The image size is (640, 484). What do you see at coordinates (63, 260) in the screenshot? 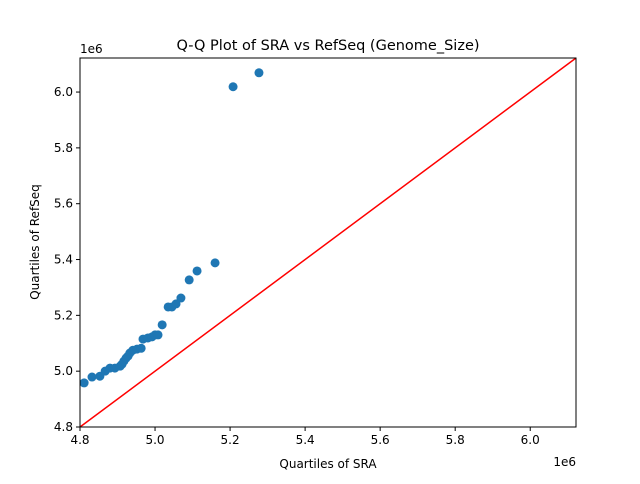
I see `y-tick-label: 5.4` at bounding box center [63, 260].